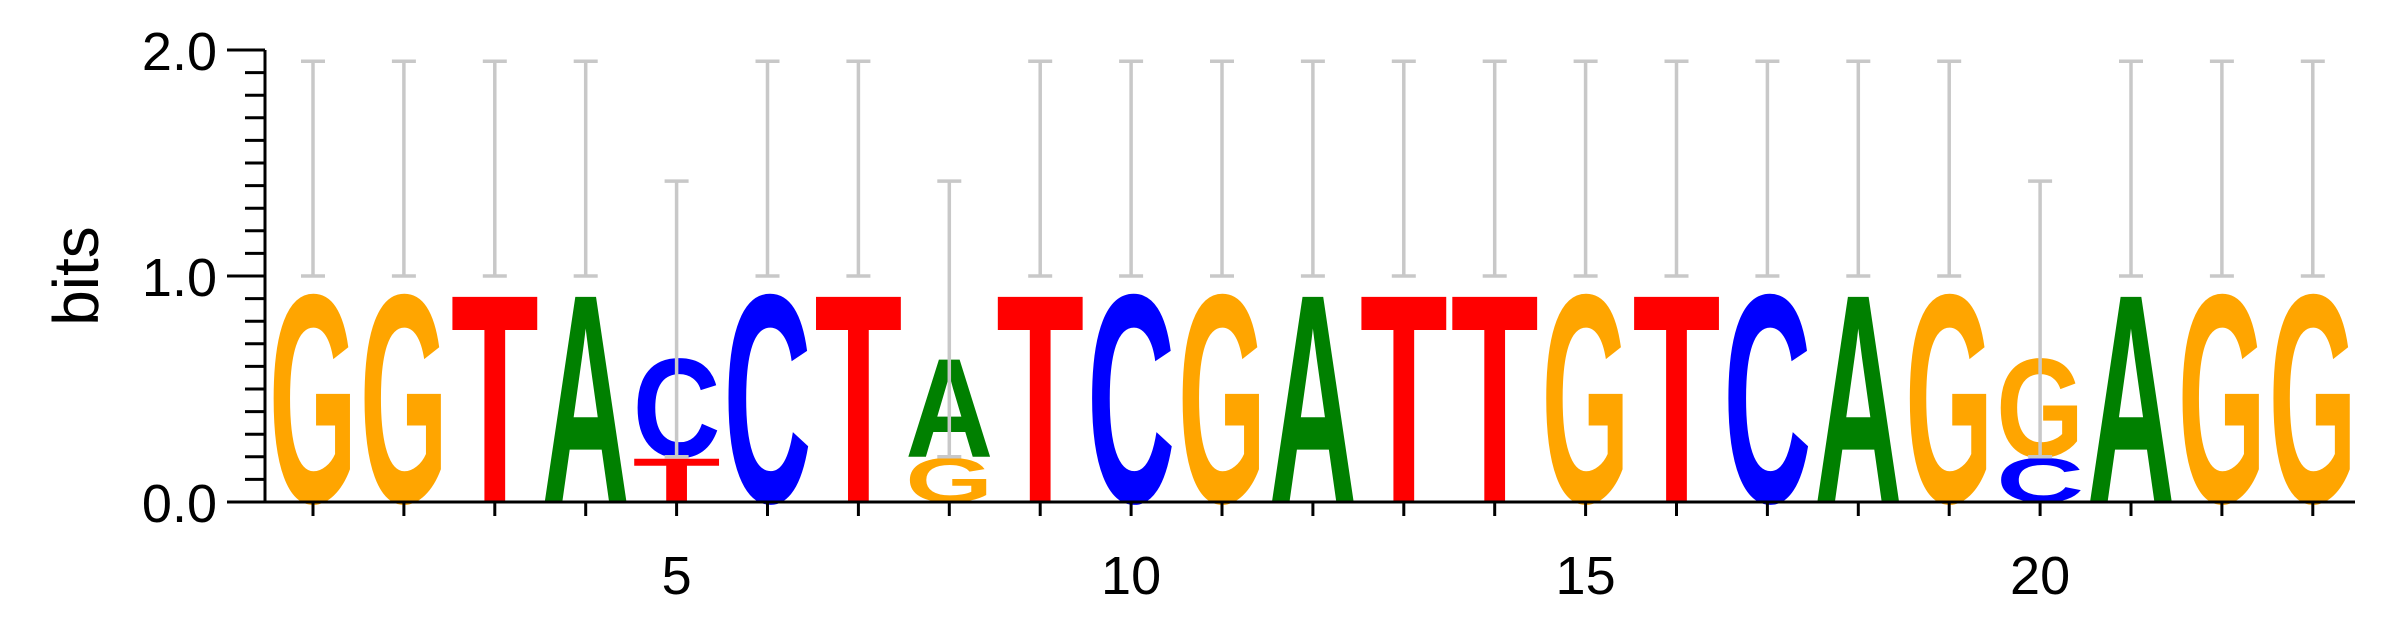 This screenshot has width=2383, height=617. Describe the element at coordinates (1131, 576) in the screenshot. I see `x-tick-label: 10` at that location.